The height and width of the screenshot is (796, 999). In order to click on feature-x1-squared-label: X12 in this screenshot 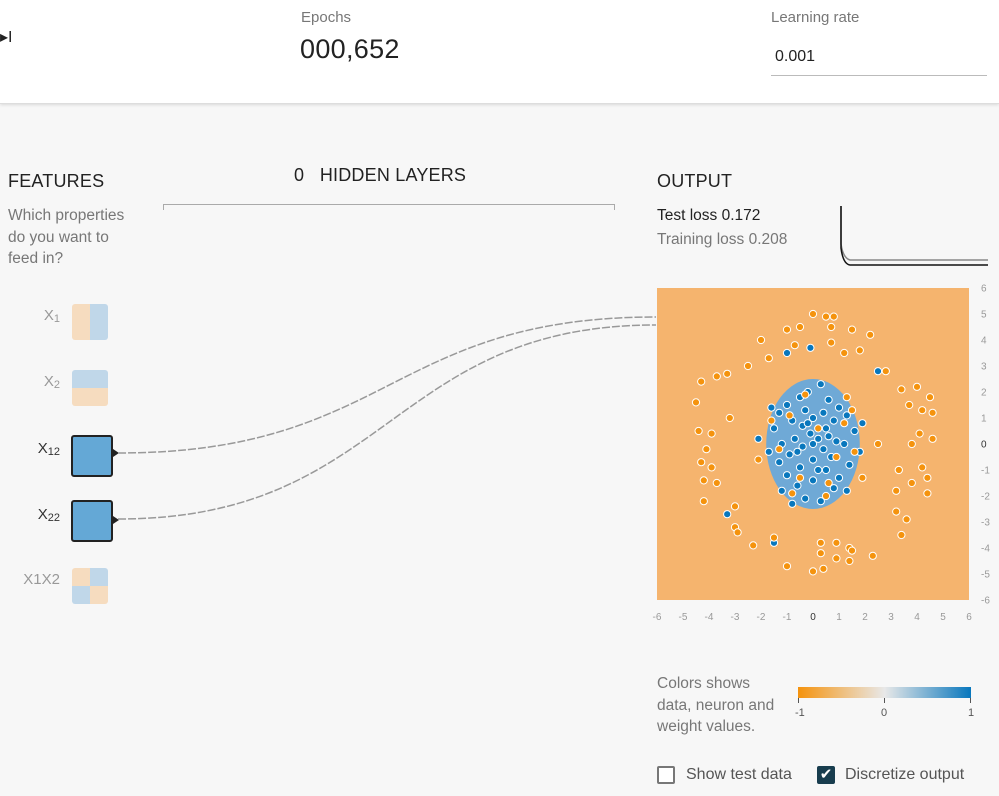, I will do `click(48, 449)`.